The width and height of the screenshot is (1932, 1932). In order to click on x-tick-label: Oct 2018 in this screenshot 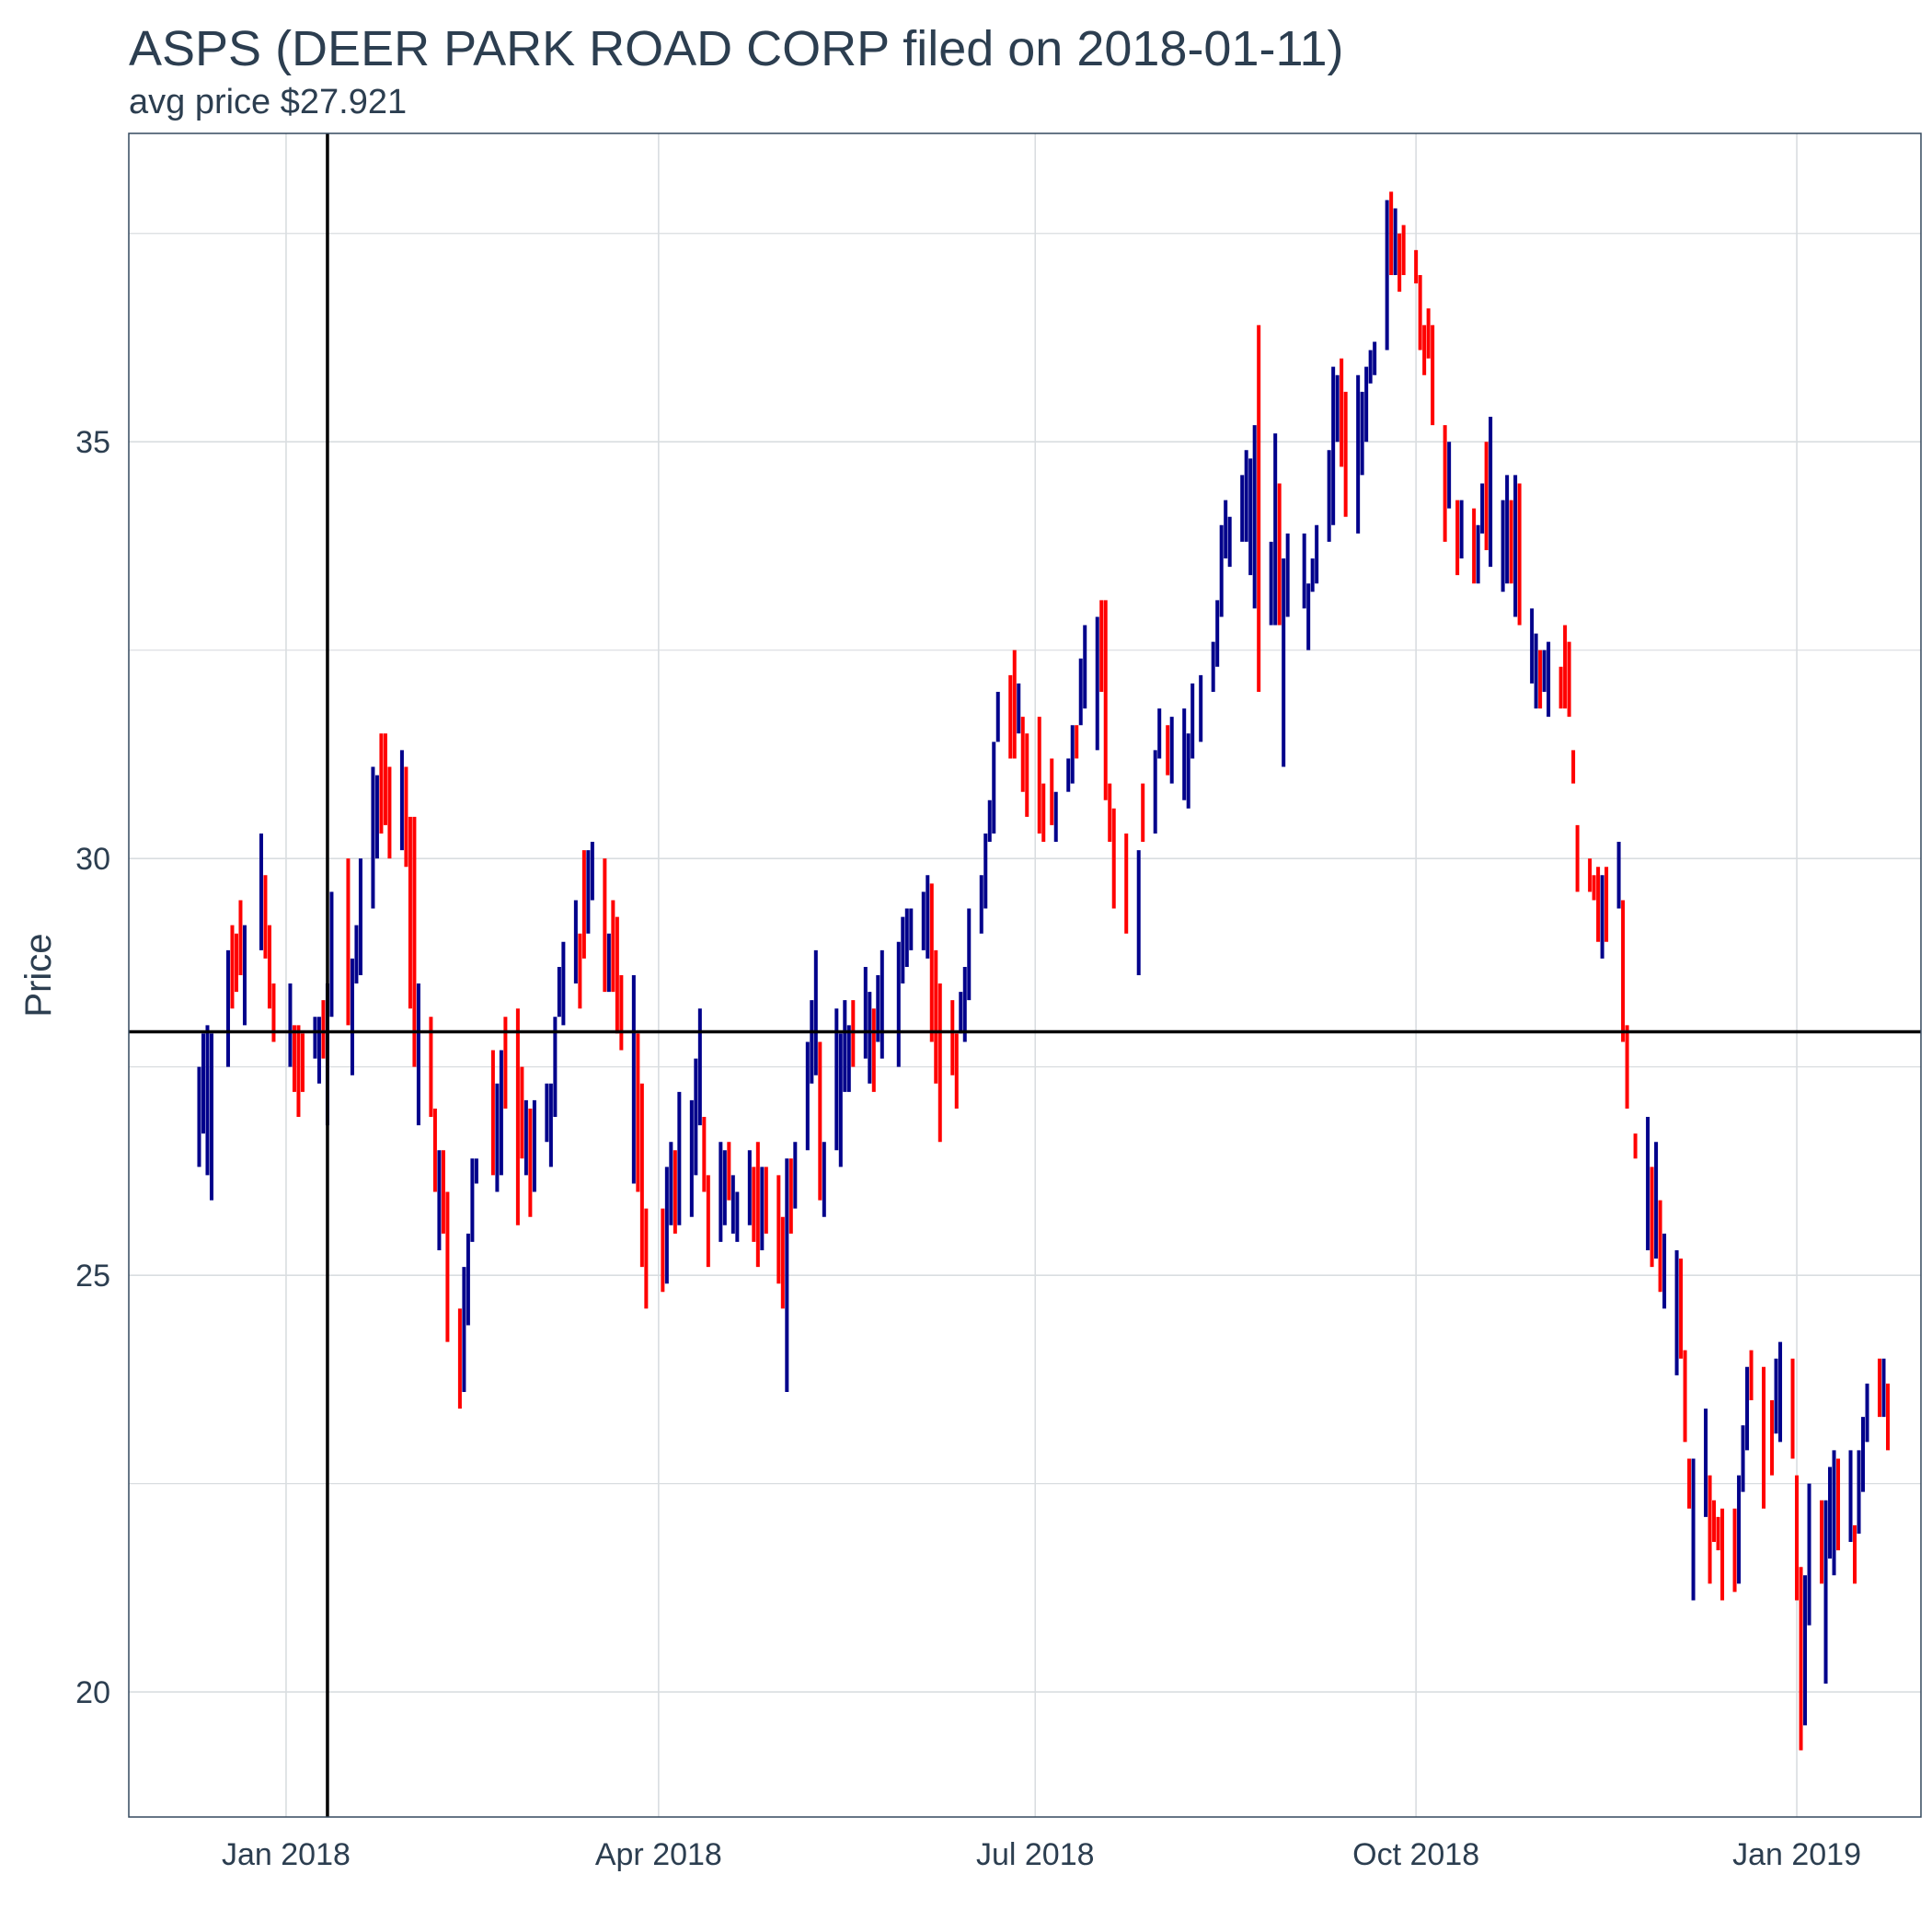, I will do `click(1415, 1854)`.